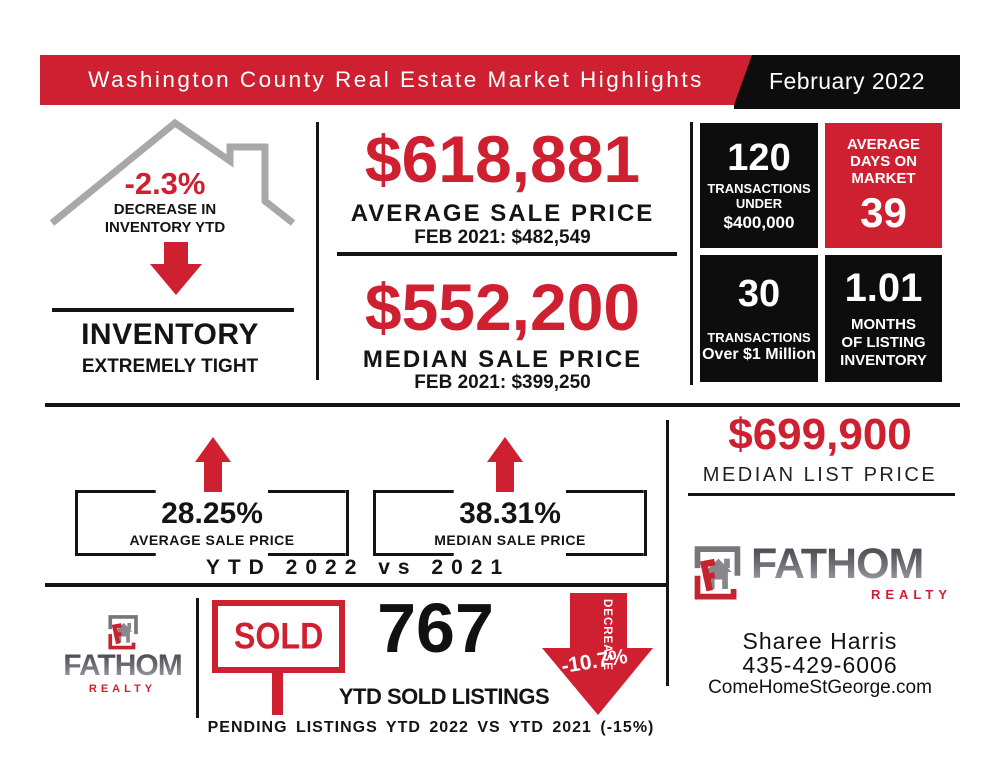 The width and height of the screenshot is (1000, 773). What do you see at coordinates (759, 158) in the screenshot?
I see `stat-value: 120` at bounding box center [759, 158].